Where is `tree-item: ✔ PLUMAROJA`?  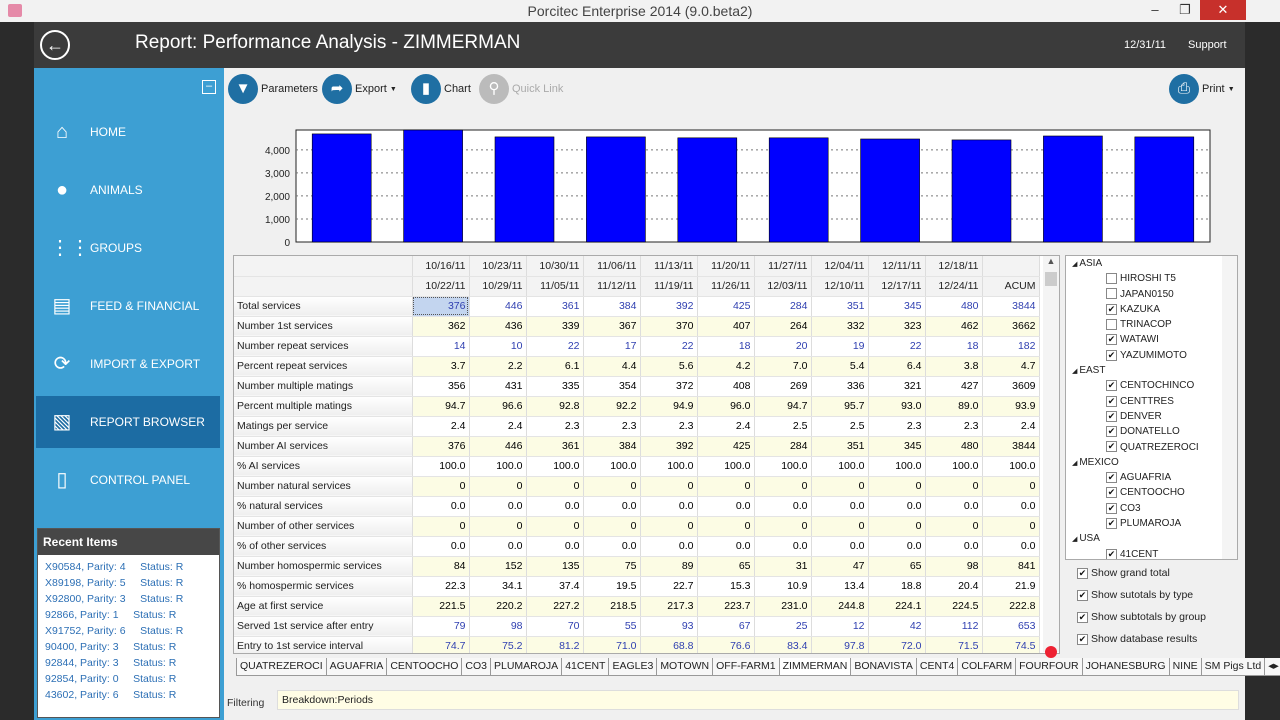
tree-item: ✔ PLUMAROJA is located at coordinates (1151, 523).